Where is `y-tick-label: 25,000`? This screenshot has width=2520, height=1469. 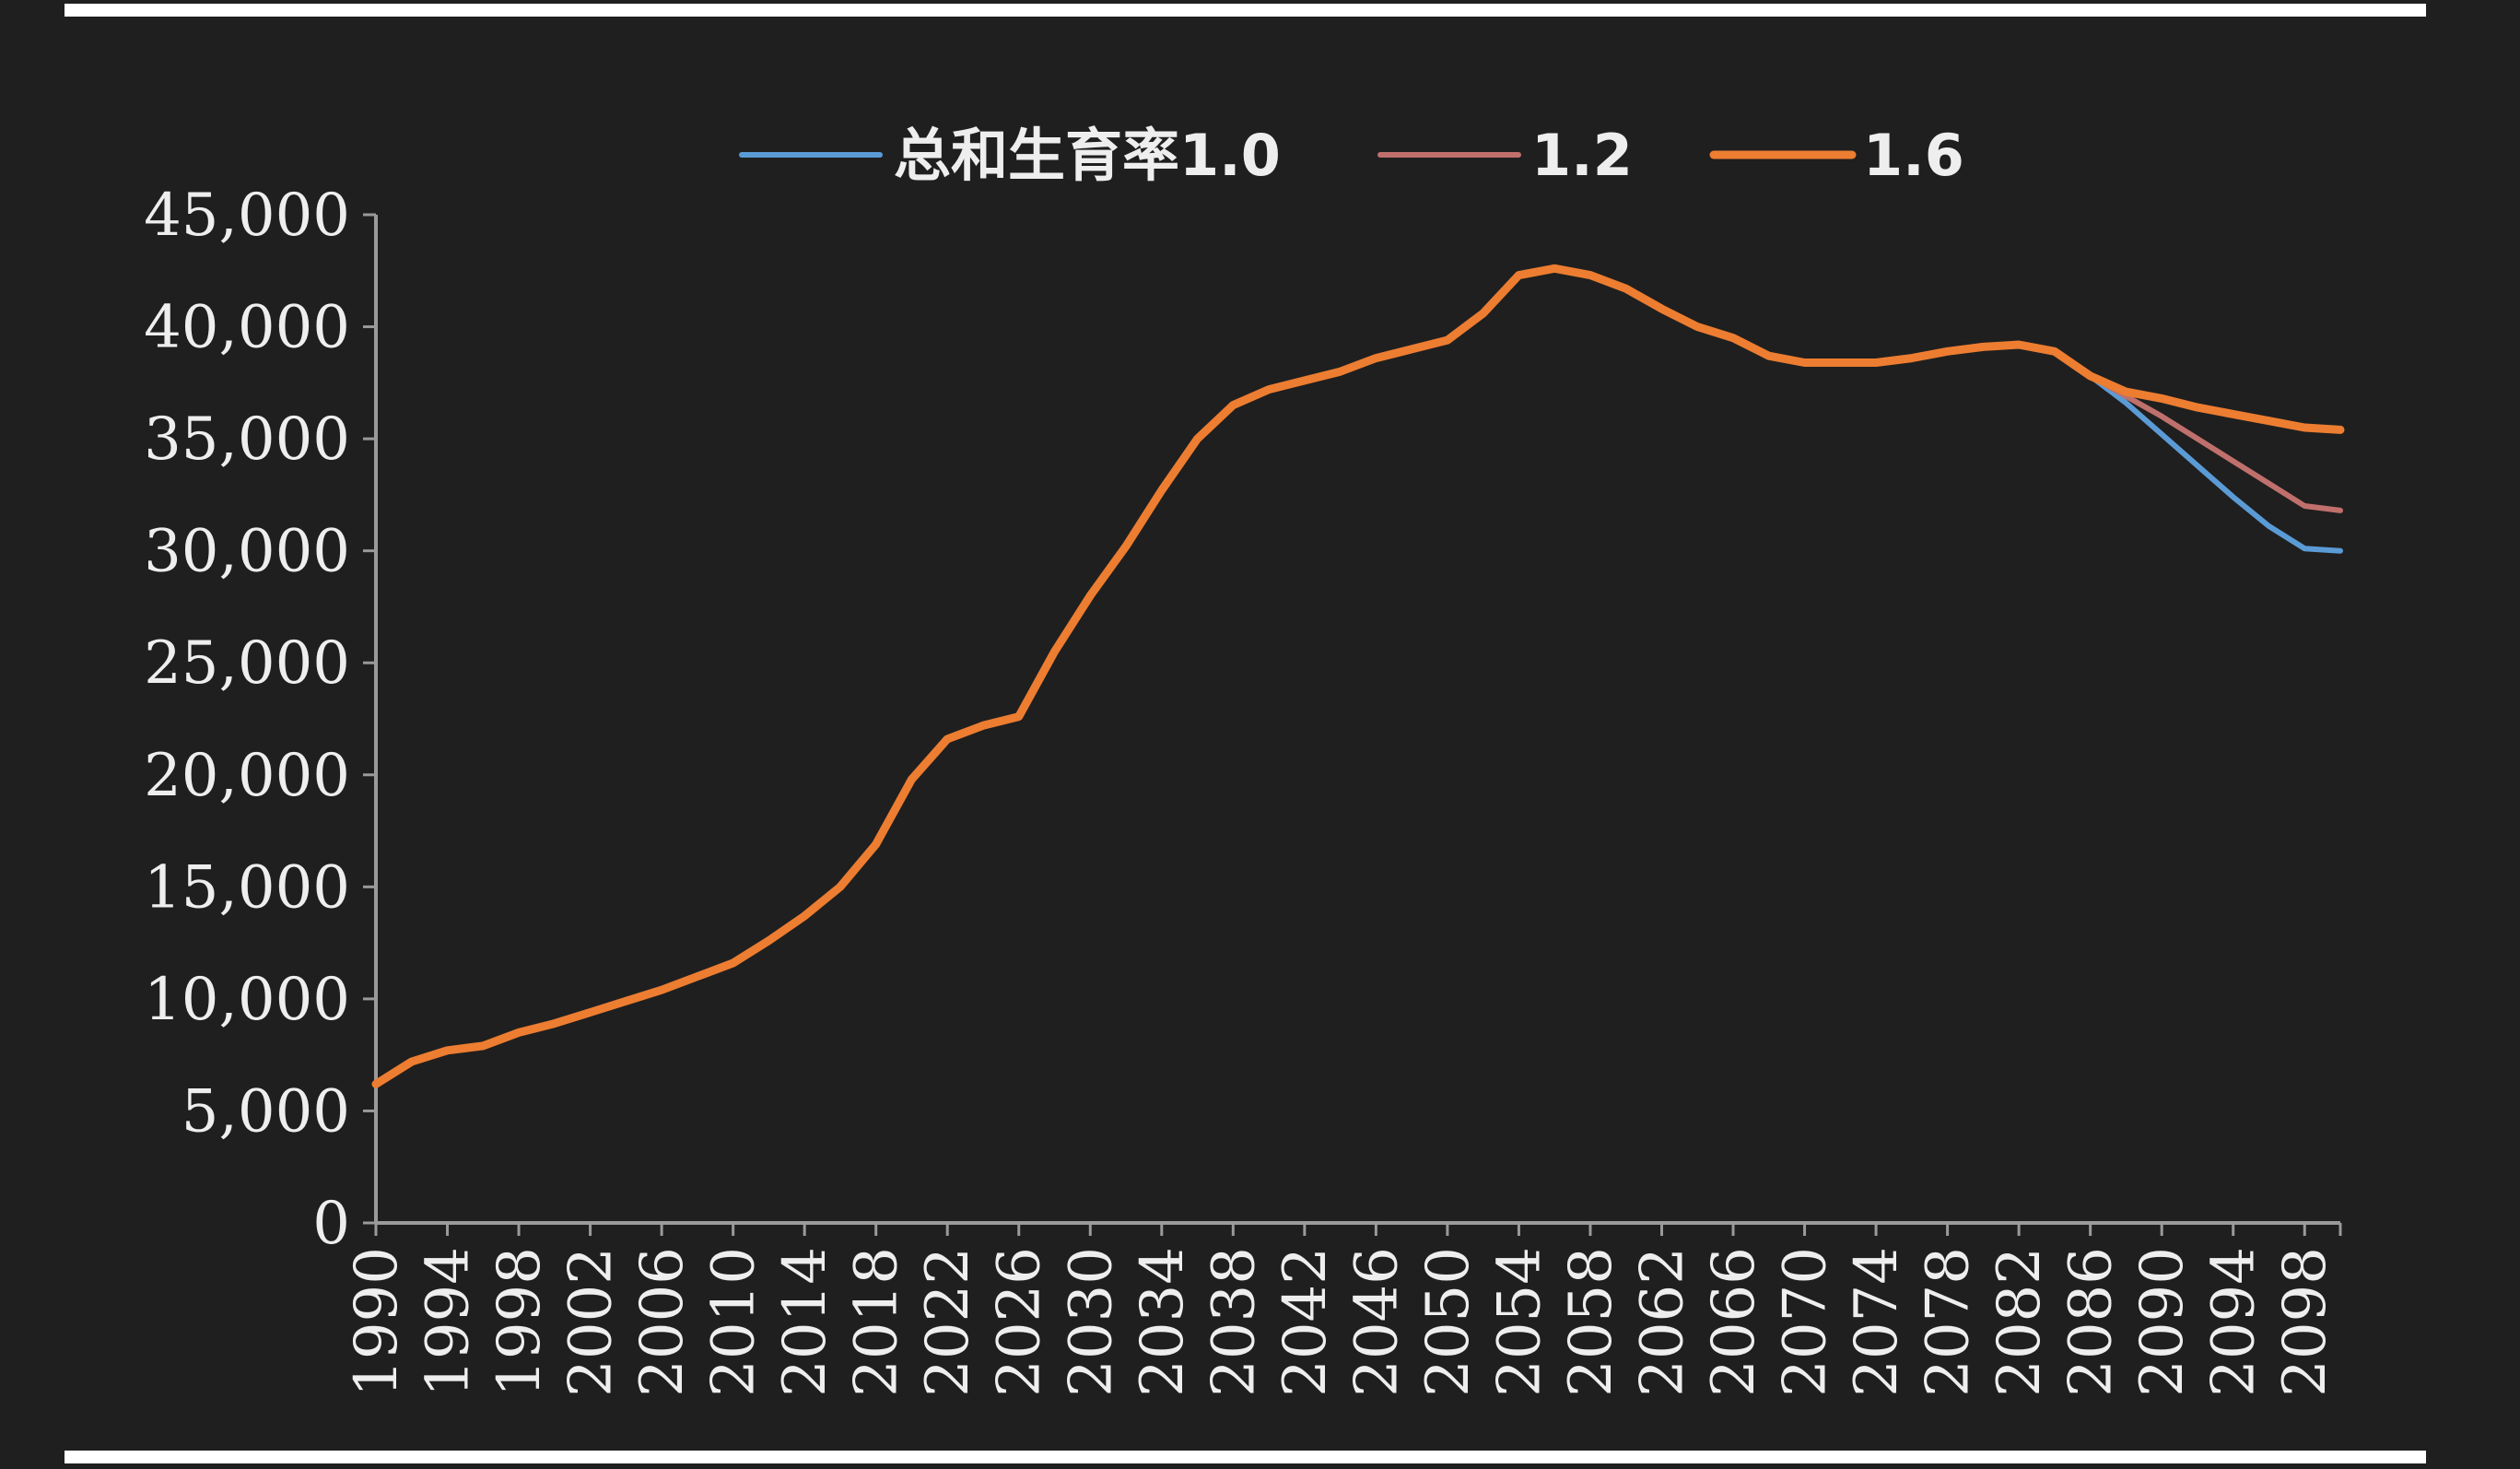
y-tick-label: 25,000 is located at coordinates (247, 663).